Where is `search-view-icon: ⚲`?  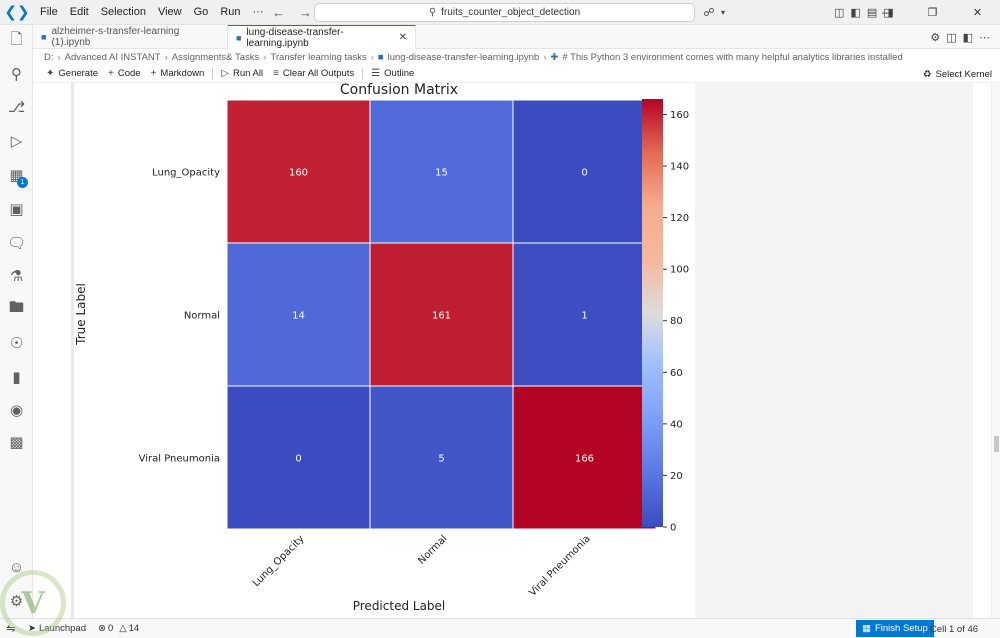
search-view-icon: ⚲ is located at coordinates (16, 74).